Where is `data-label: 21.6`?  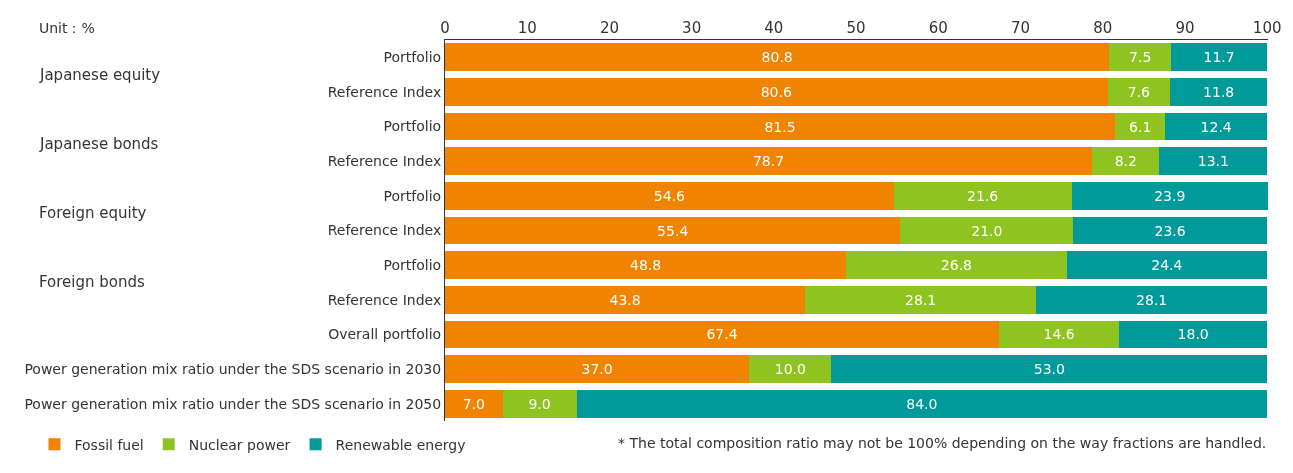
data-label: 21.6 is located at coordinates (983, 195).